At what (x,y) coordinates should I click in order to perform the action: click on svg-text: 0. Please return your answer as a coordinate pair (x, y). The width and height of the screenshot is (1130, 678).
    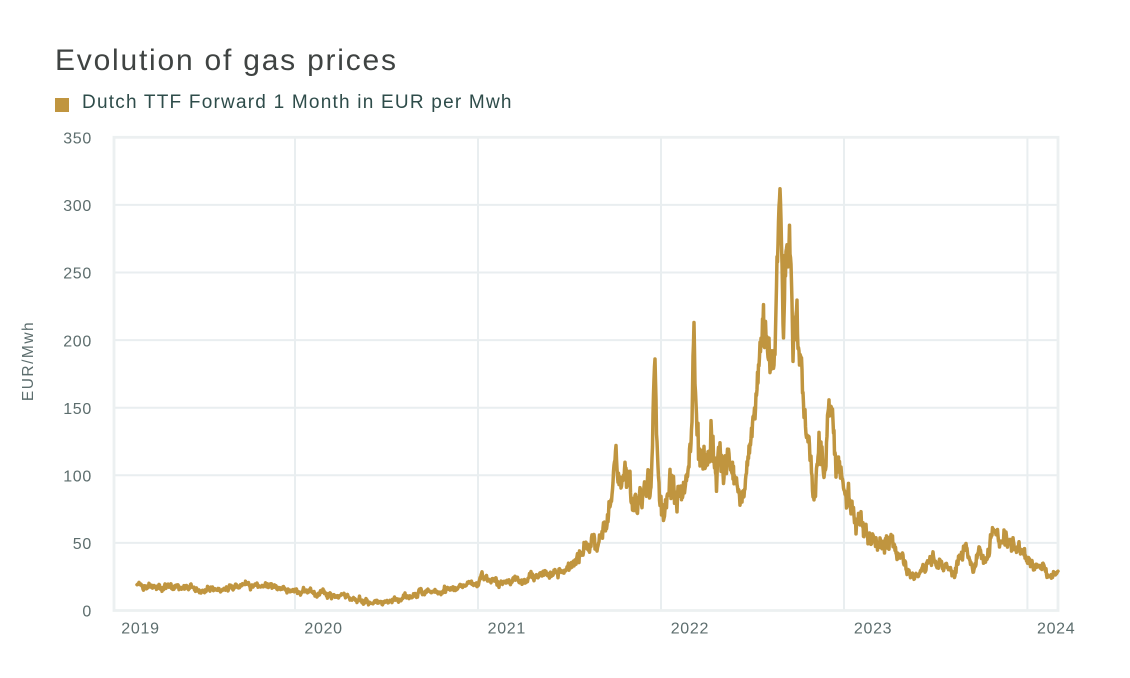
    Looking at the image, I should click on (87, 612).